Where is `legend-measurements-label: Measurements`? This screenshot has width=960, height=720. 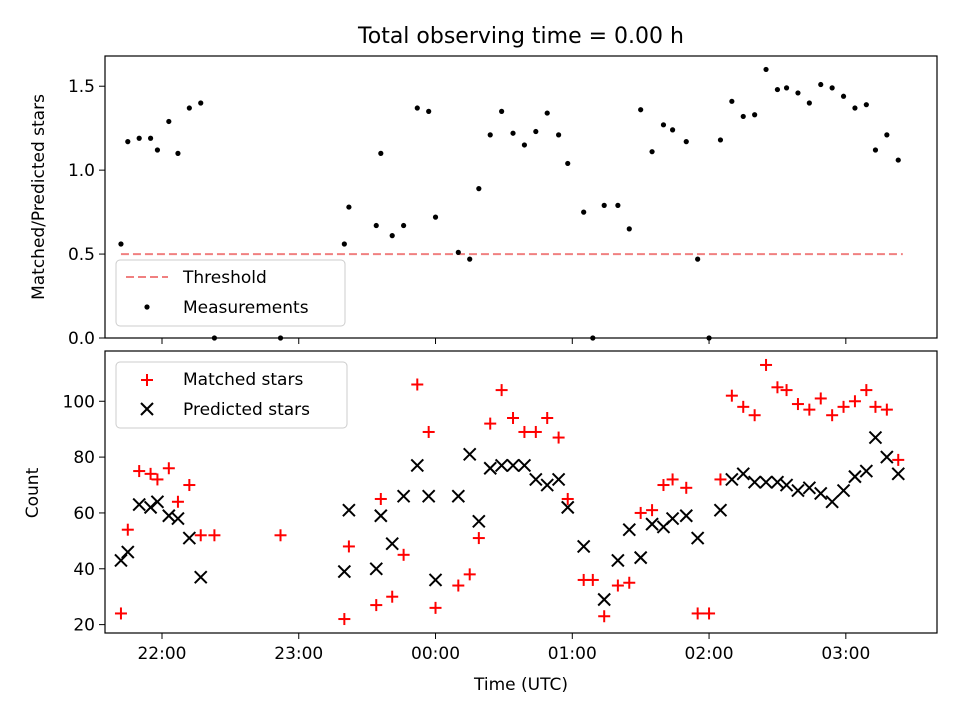
legend-measurements-label: Measurements is located at coordinates (246, 308).